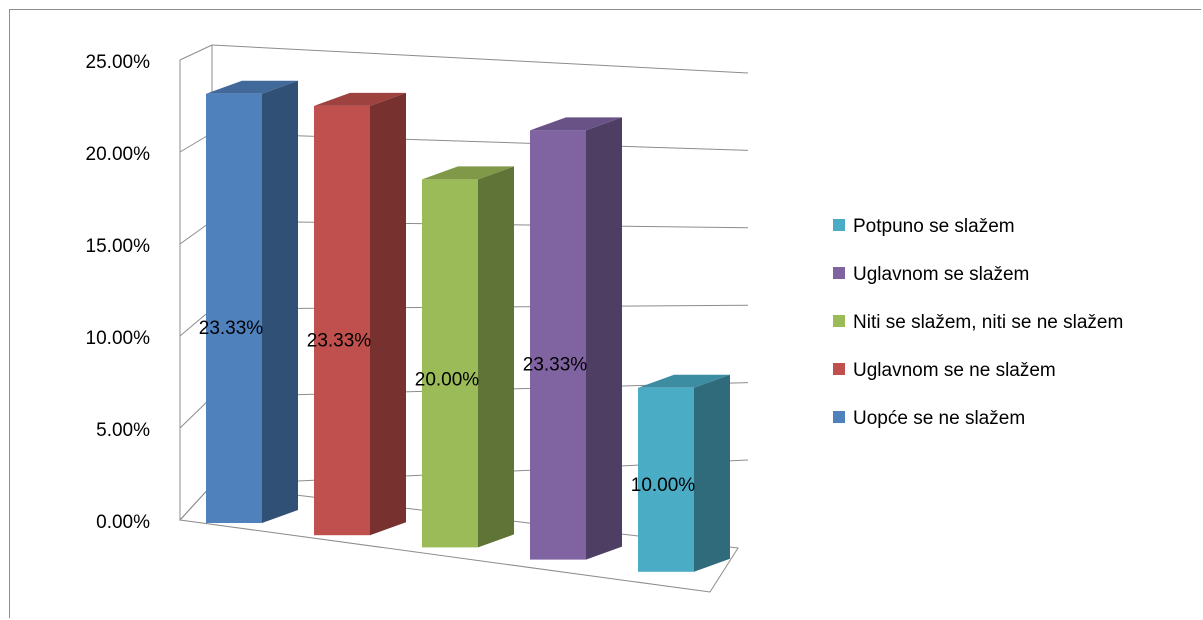 The width and height of the screenshot is (1203, 620). Describe the element at coordinates (118, 292) in the screenshot. I see `y-axis-tick-labels: 0.00% 5.00% 10.00% 15.00% 20.00% 25.00%` at that location.